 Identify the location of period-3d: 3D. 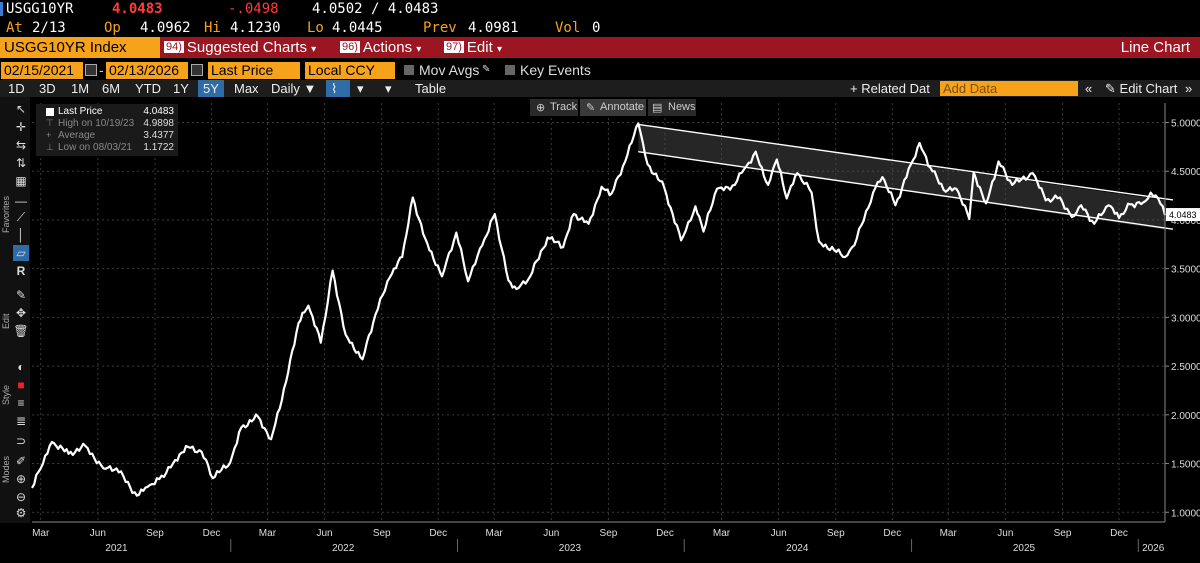
(47, 88).